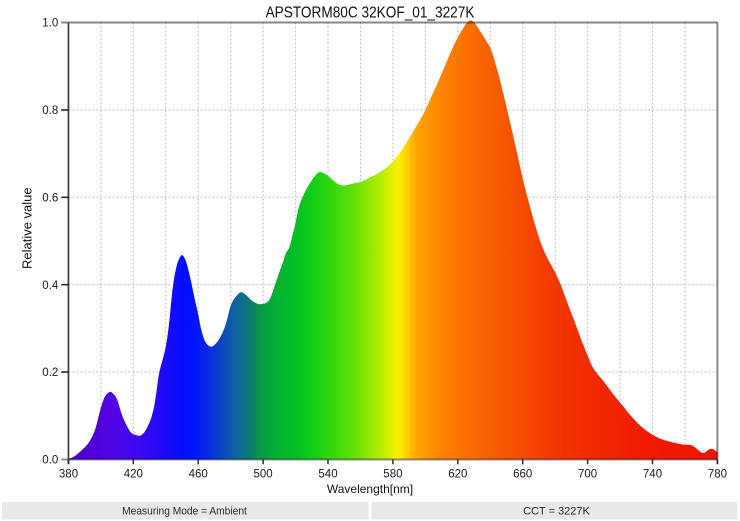 The height and width of the screenshot is (521, 740). I want to click on svg-text: 740, so click(652, 475).